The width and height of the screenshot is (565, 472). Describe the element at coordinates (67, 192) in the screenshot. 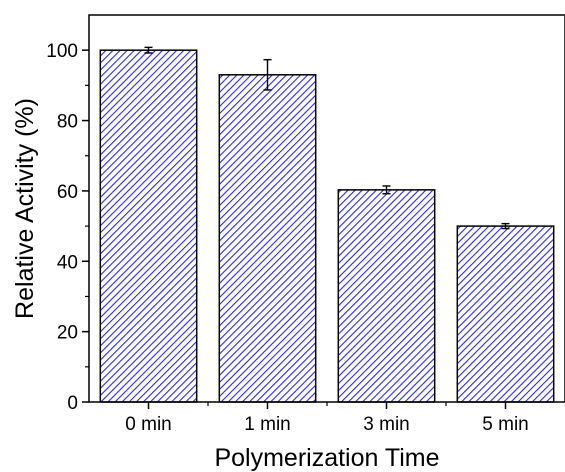

I see `y-tick-label-60: 60` at that location.